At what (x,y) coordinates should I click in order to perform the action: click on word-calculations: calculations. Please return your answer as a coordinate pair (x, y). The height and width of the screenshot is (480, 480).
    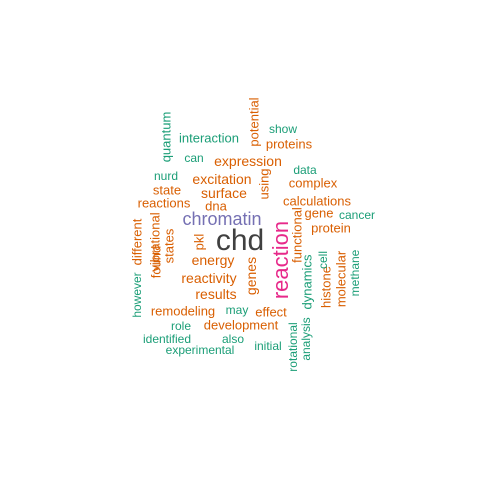
    Looking at the image, I should click on (317, 201).